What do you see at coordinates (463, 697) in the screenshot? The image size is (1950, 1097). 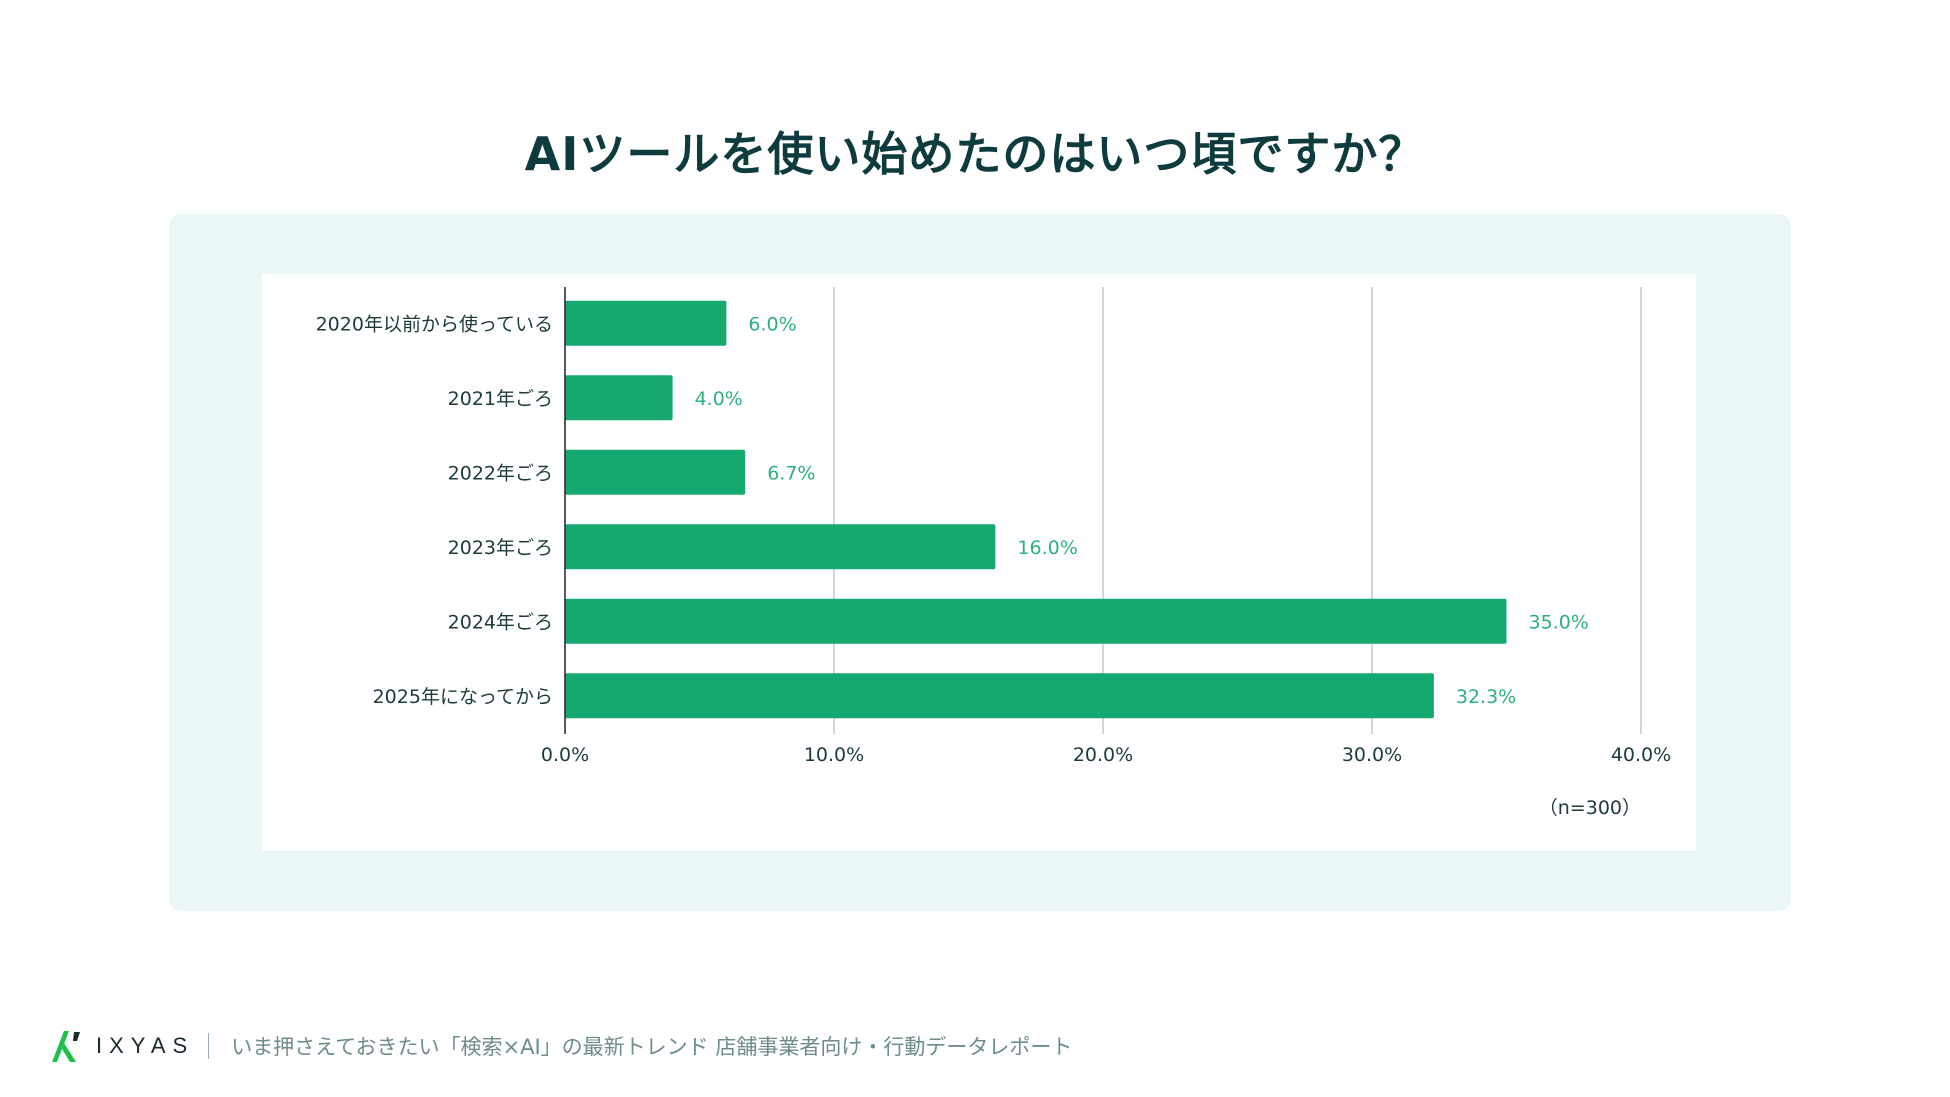 I see `category-label: 2025年になってから` at bounding box center [463, 697].